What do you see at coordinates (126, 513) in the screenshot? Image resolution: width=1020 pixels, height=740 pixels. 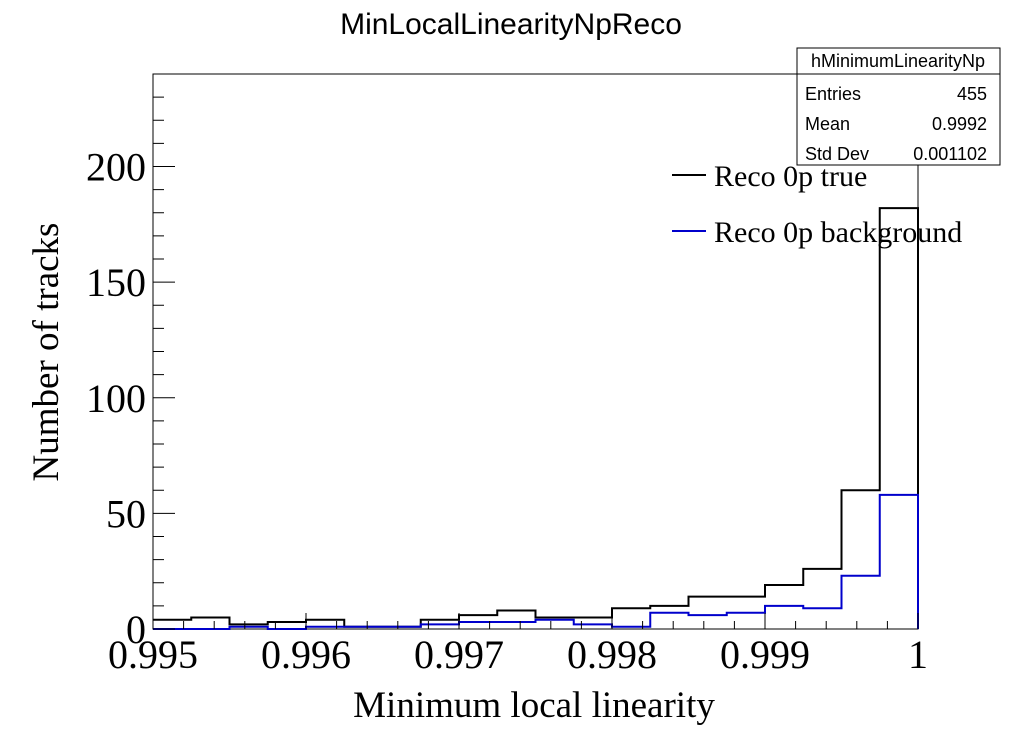 I see `y-tick-label: 50` at bounding box center [126, 513].